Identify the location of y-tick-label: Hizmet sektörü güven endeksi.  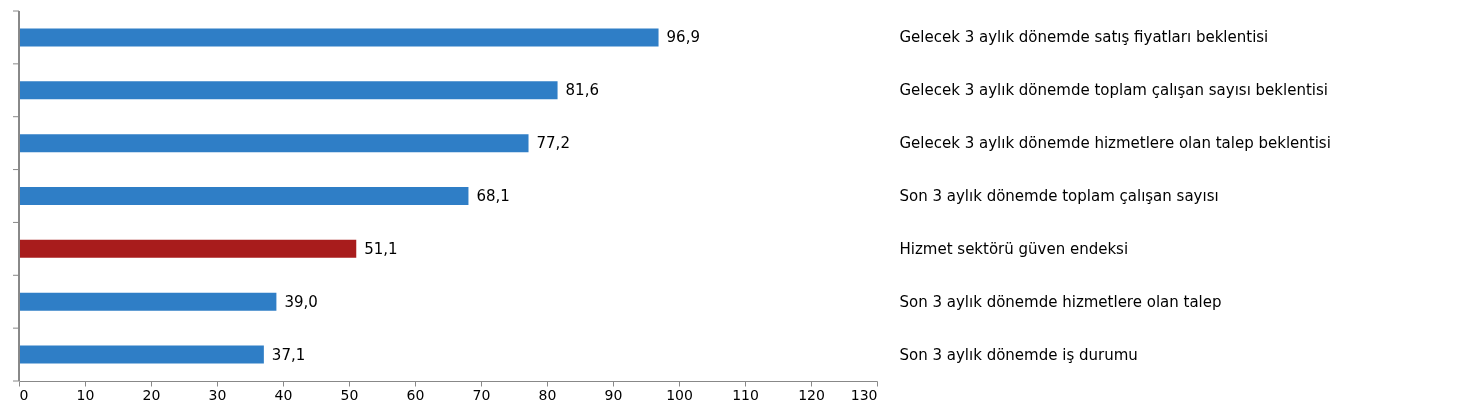
(1014, 248).